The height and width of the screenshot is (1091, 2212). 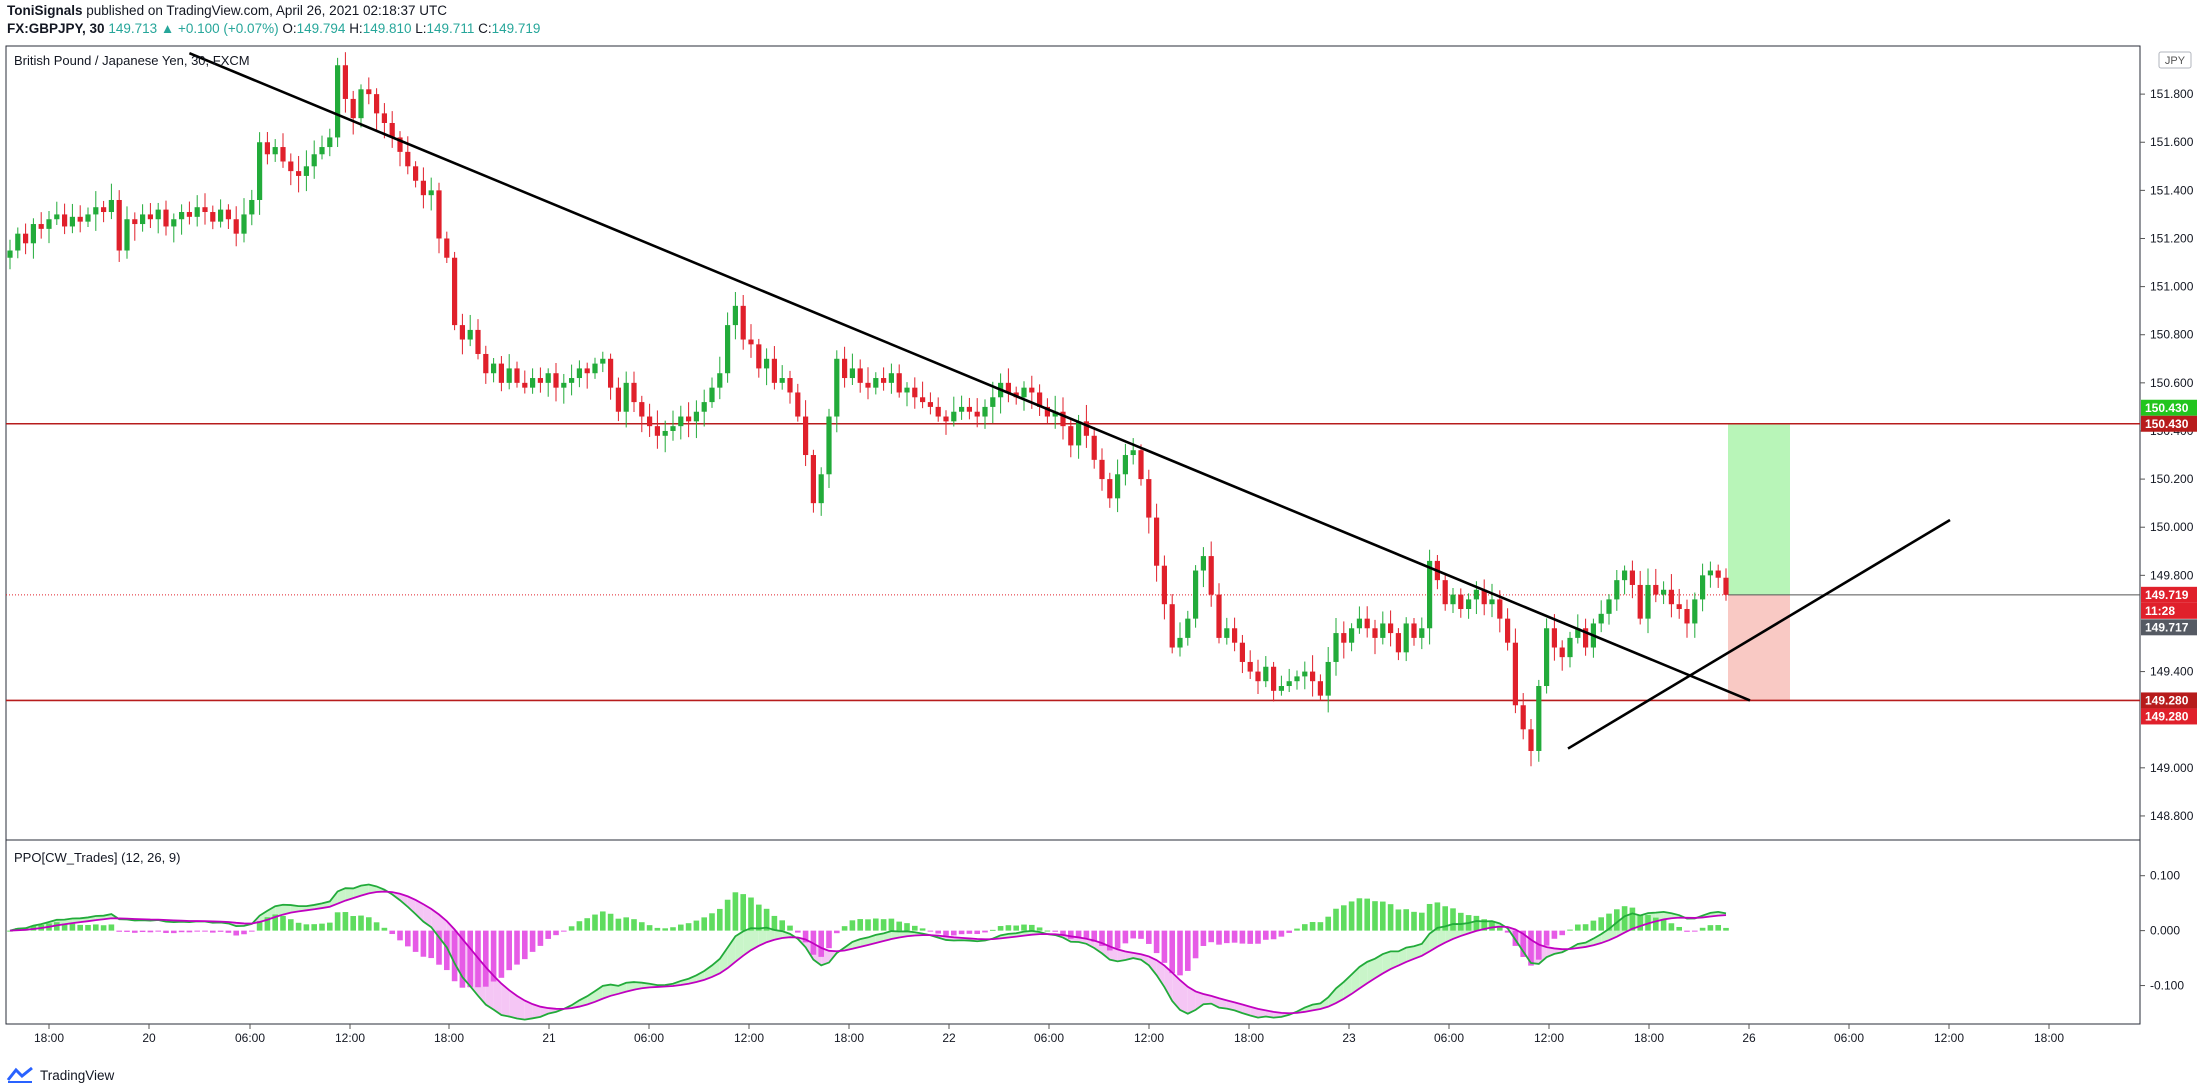 What do you see at coordinates (2169, 610) in the screenshot?
I see `price-label-badge: 11:28` at bounding box center [2169, 610].